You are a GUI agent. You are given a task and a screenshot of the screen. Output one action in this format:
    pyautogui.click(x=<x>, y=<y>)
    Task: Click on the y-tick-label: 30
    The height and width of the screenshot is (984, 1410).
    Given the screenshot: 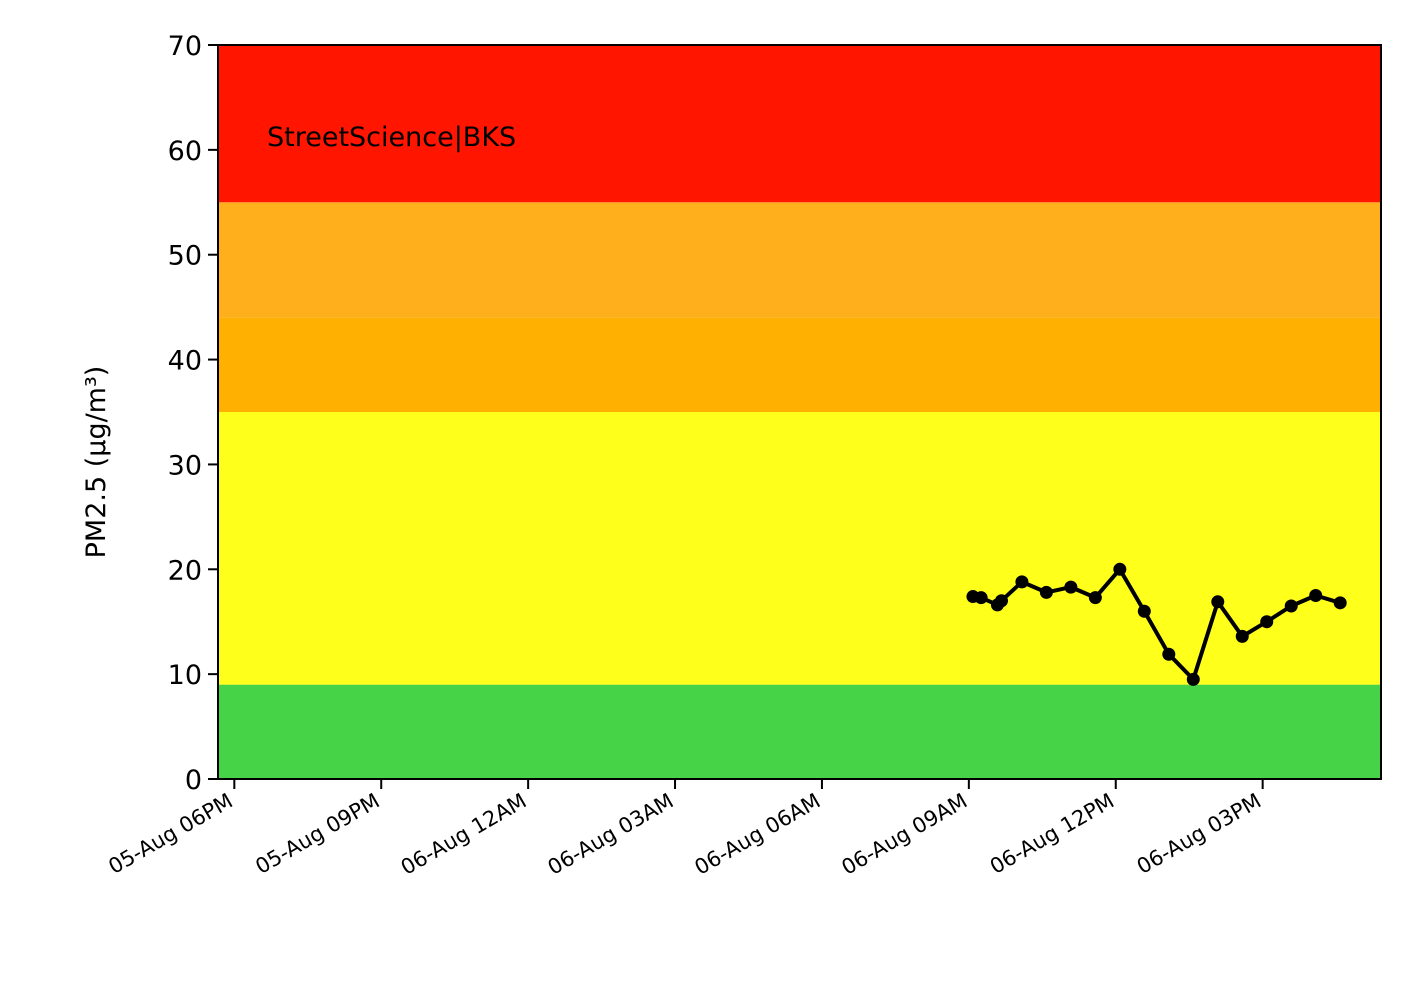 What is the action you would take?
    pyautogui.click(x=185, y=465)
    